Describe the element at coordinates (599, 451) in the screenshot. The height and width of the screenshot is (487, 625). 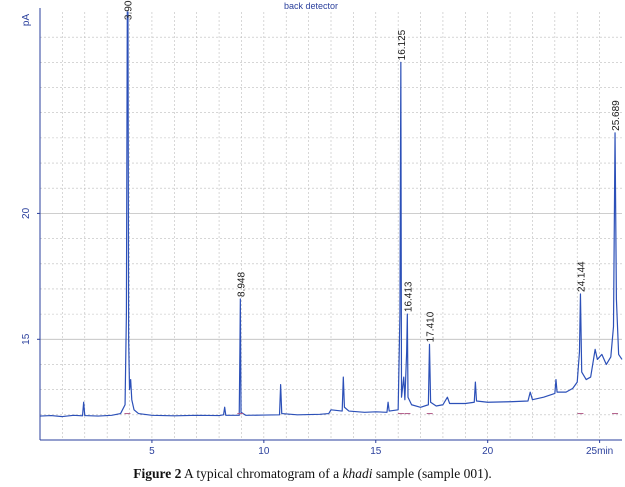
I see `x-tick-label: 25min` at that location.